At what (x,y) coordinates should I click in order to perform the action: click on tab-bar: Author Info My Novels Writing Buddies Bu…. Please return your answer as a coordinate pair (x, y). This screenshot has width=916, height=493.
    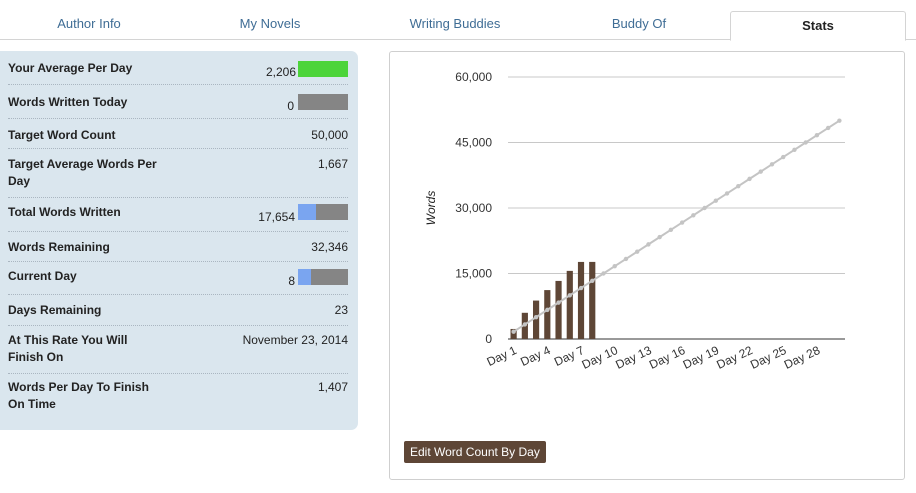
    Looking at the image, I should click on (458, 20).